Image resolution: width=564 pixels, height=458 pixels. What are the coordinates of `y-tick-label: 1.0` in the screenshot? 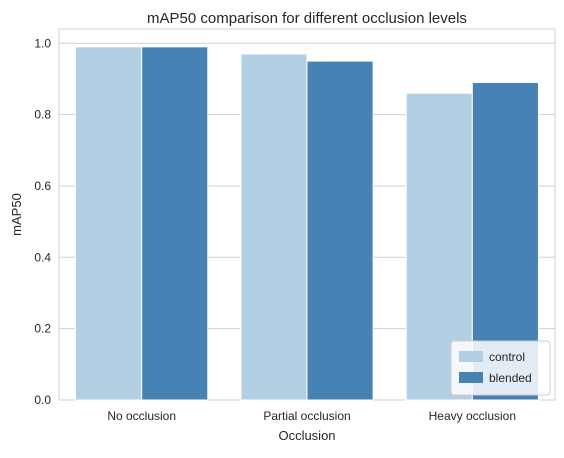 It's located at (42, 43).